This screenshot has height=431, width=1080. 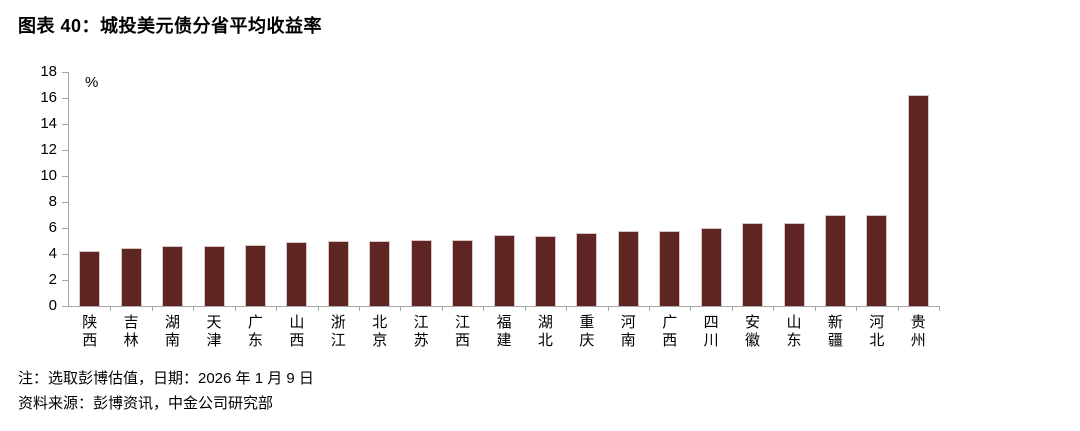 I want to click on bar-广东, so click(x=255, y=275).